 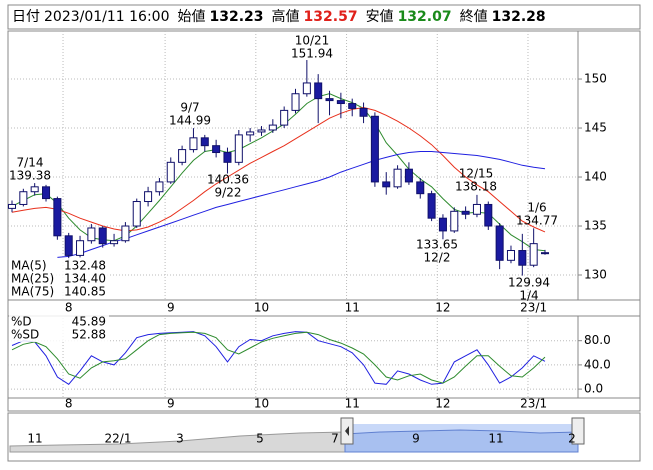 What do you see at coordinates (474, 17) in the screenshot?
I see `header-label: 終値` at bounding box center [474, 17].